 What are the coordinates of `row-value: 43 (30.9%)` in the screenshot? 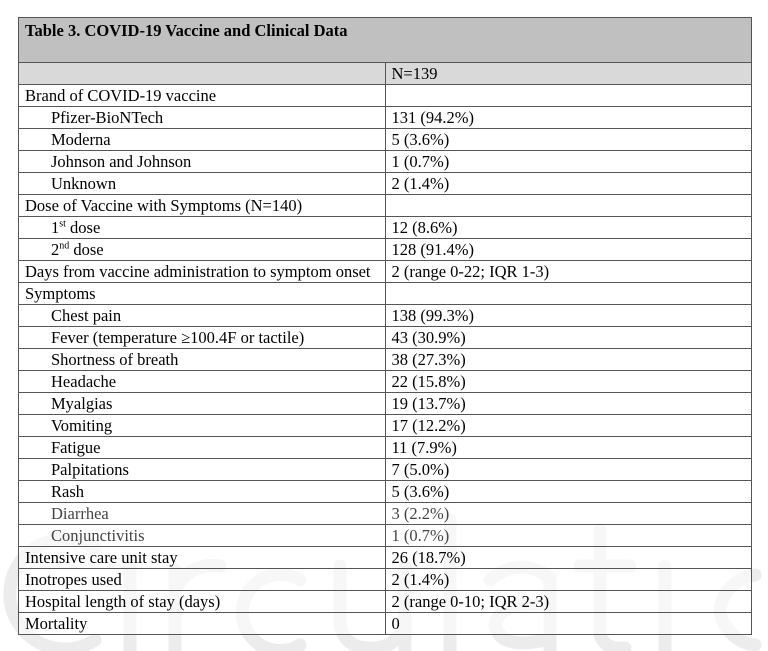 It's located at (568, 337).